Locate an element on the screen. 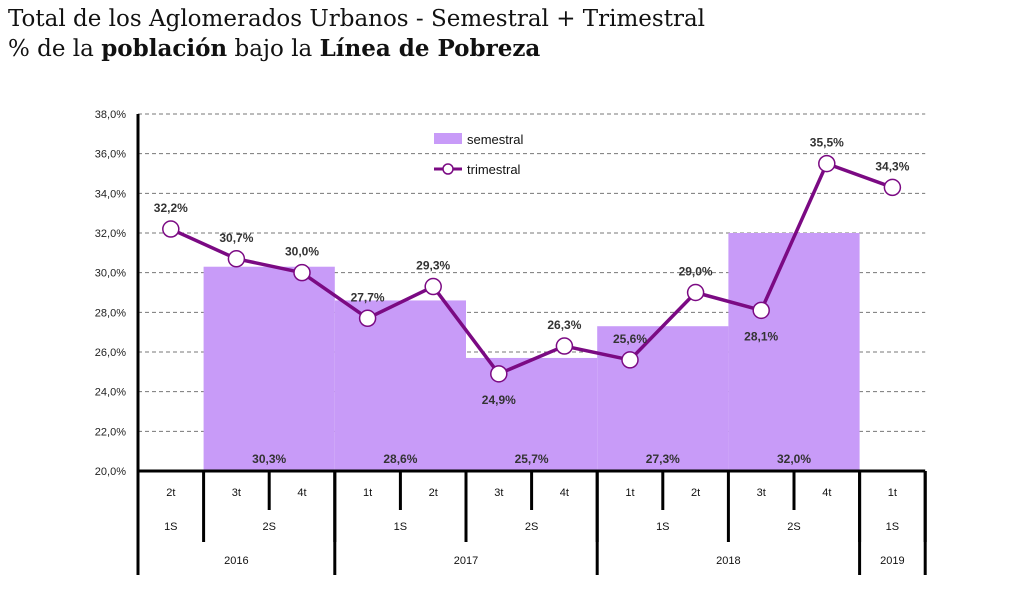 This screenshot has width=1022, height=593. trimestral-data-label: 26,3% is located at coordinates (564, 325).